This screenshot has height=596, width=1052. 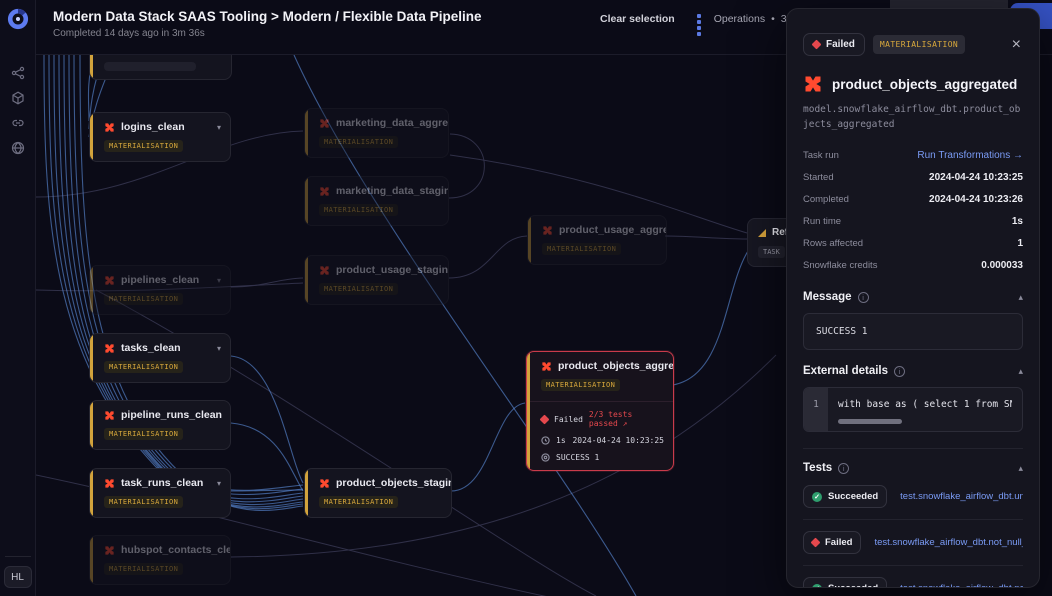 I want to click on detail-row: Completed 2024-04-24 10:23:26, so click(x=913, y=199).